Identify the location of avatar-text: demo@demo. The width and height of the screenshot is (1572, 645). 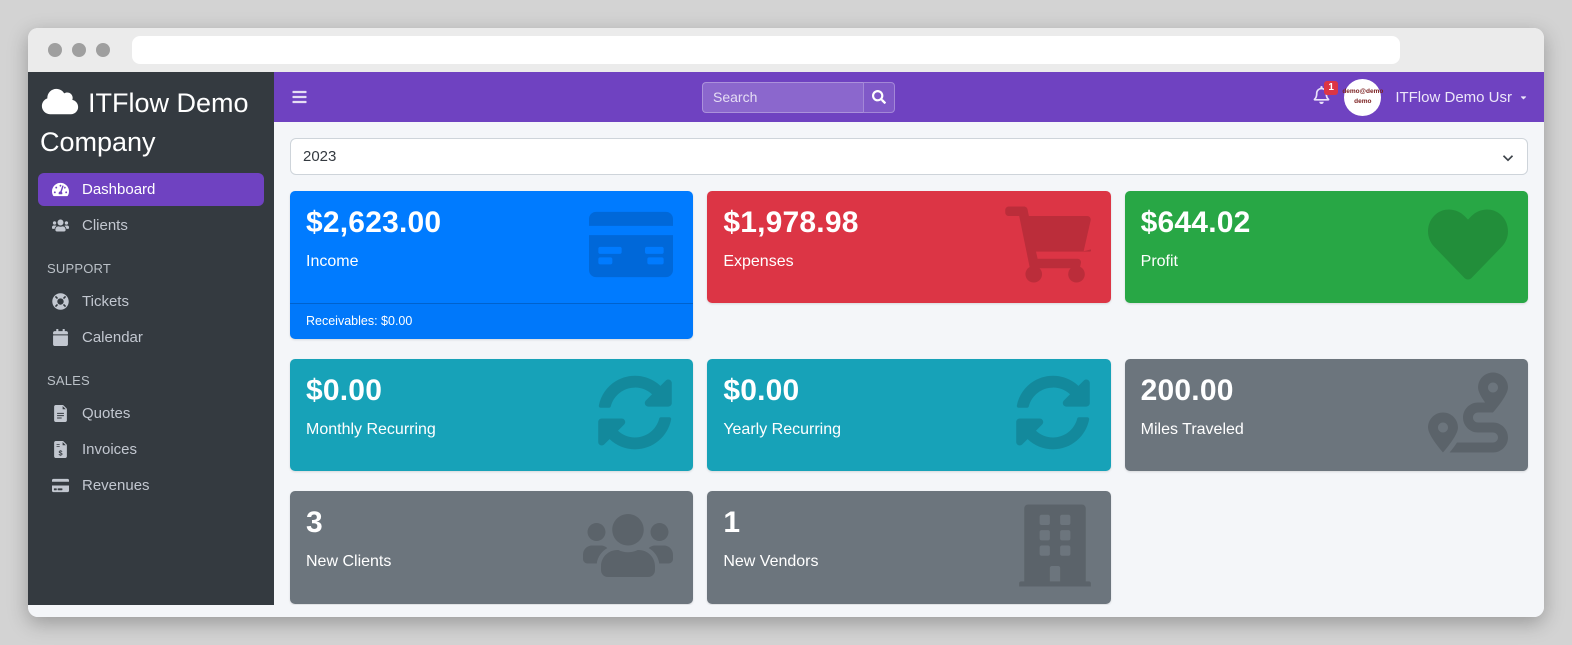
(1363, 91).